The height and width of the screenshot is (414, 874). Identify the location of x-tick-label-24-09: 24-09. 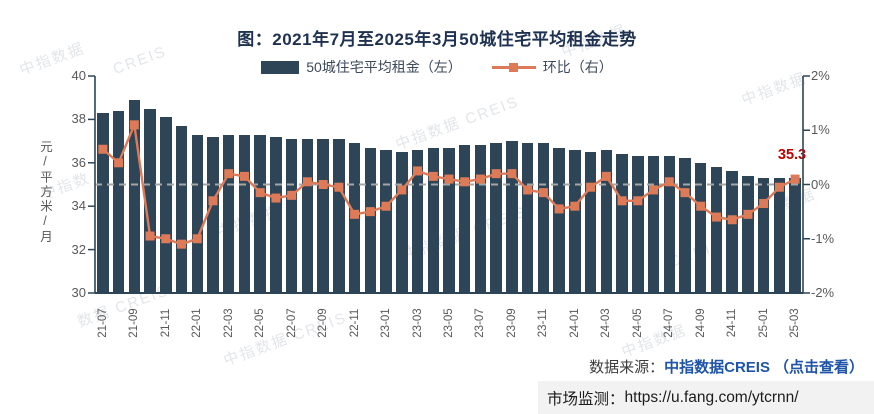
(700, 323).